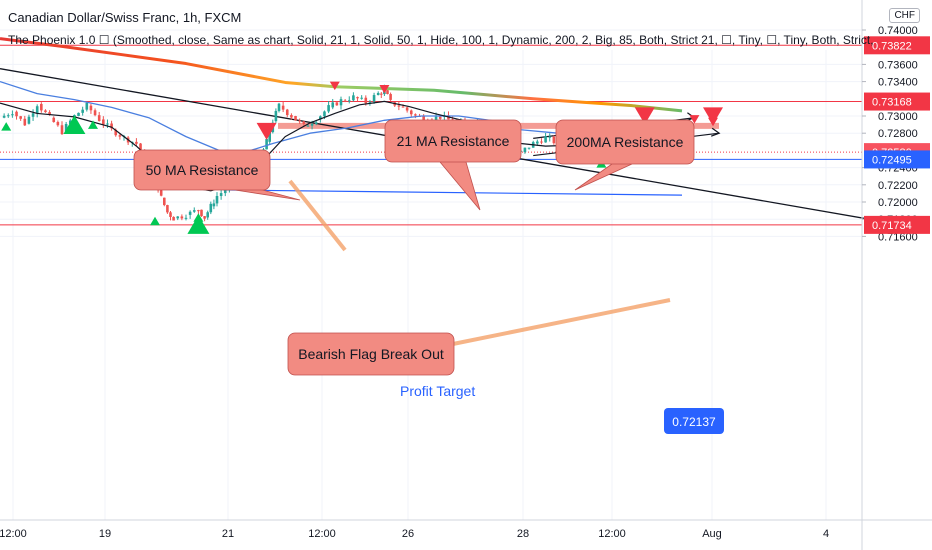 The height and width of the screenshot is (550, 932). What do you see at coordinates (898, 237) in the screenshot?
I see `price-tick-label: 0.71600` at bounding box center [898, 237].